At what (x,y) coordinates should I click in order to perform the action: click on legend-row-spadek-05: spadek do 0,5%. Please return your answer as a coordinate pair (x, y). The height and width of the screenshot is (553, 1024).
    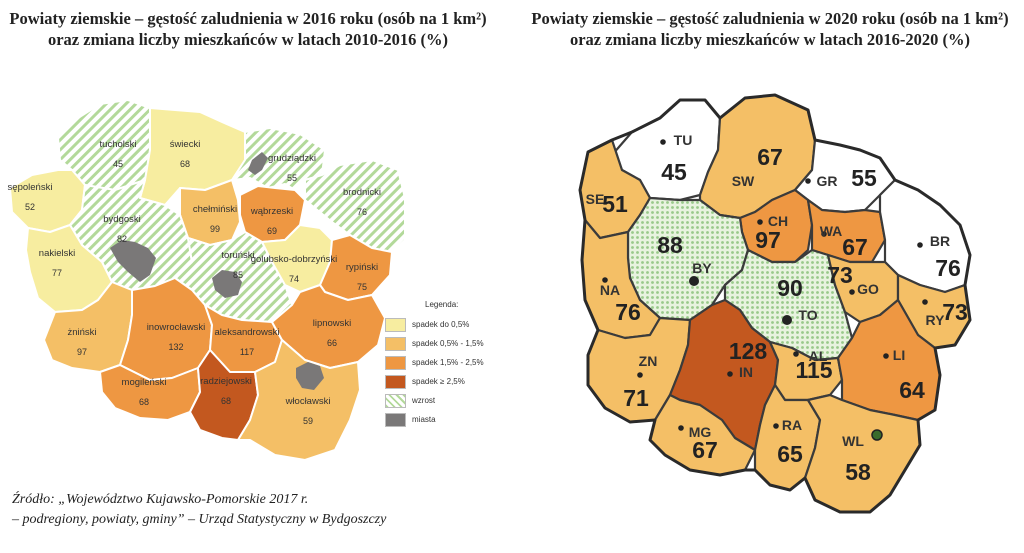
    Looking at the image, I should click on (446, 324).